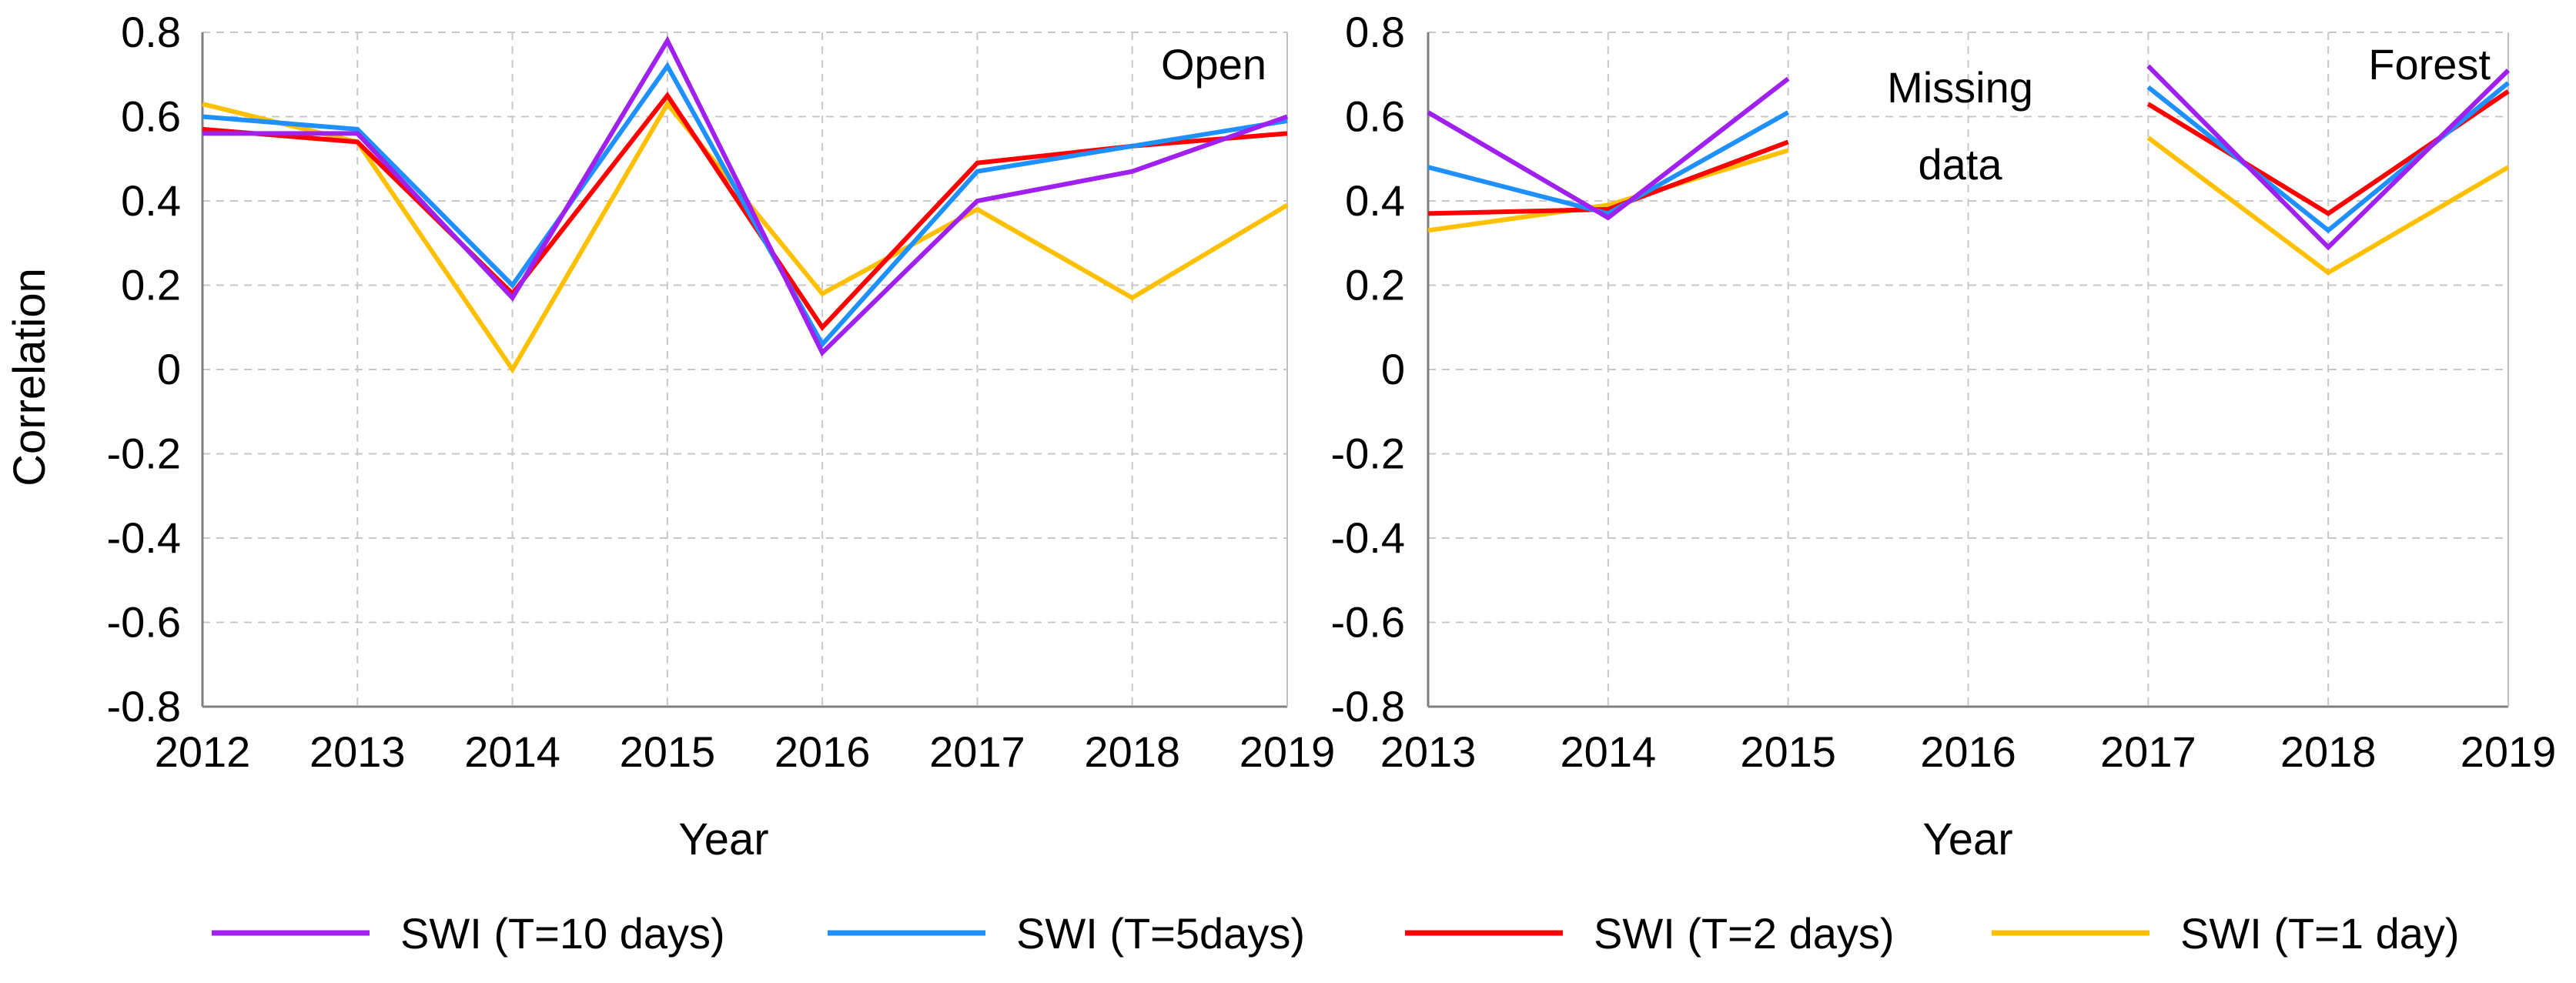  What do you see at coordinates (1160, 933) in the screenshot?
I see `legend-label-swi-t-5days: SWI (T=5days)` at bounding box center [1160, 933].